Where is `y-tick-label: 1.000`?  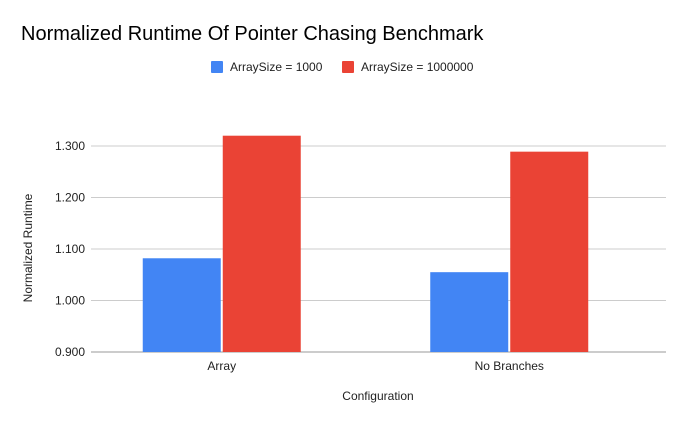 y-tick-label: 1.000 is located at coordinates (70, 301).